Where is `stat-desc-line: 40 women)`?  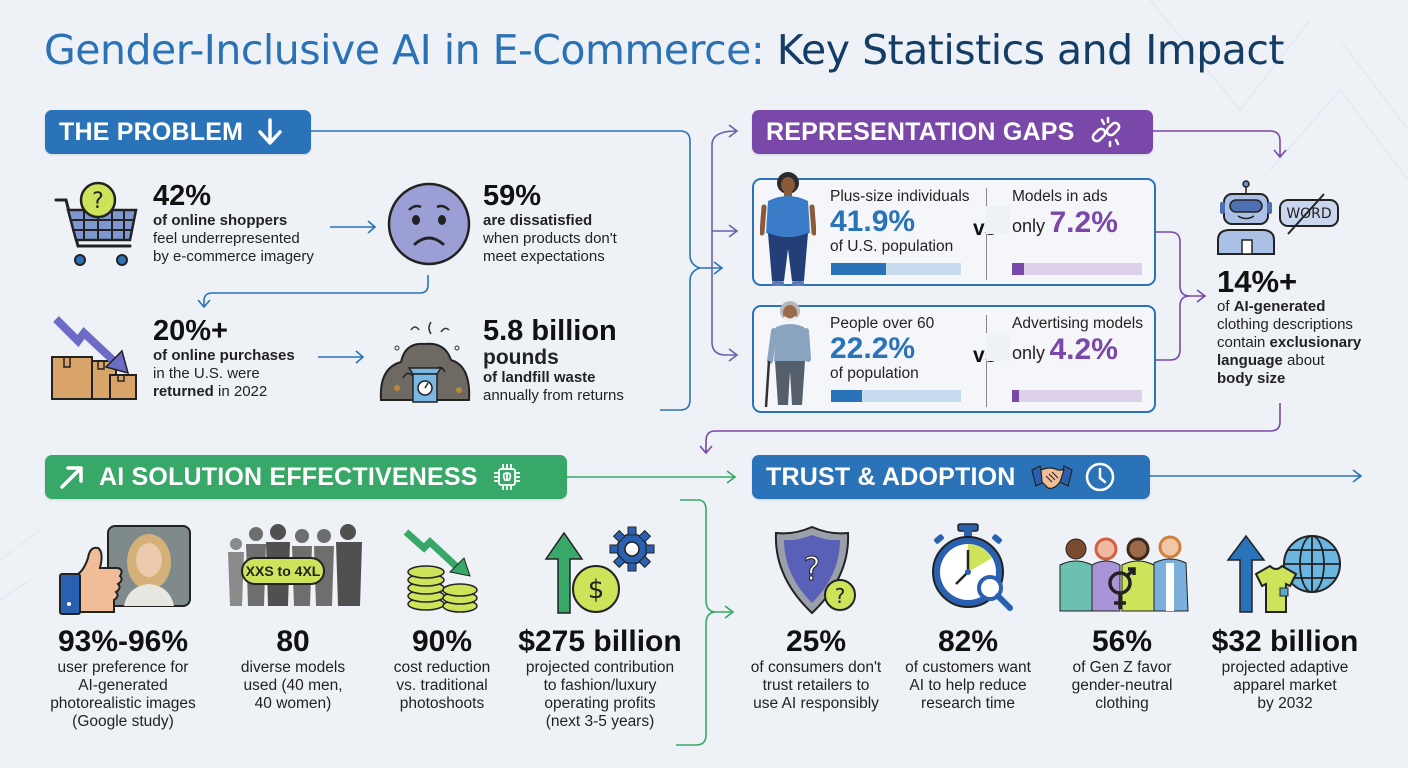
stat-desc-line: 40 women) is located at coordinates (293, 703).